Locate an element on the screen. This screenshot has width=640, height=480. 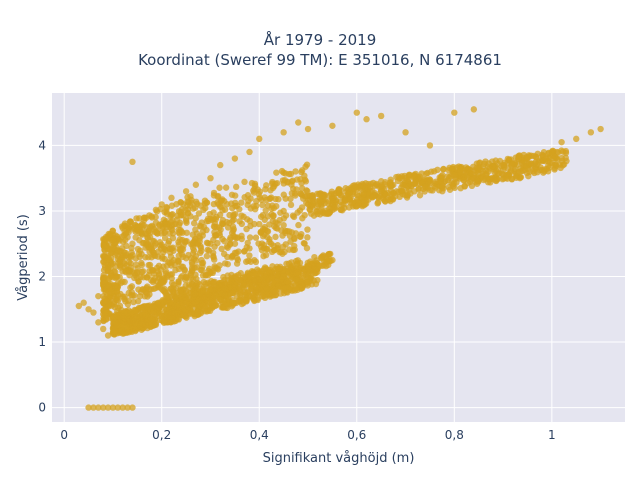
x-tick-label: 0,6 is located at coordinates (356, 435).